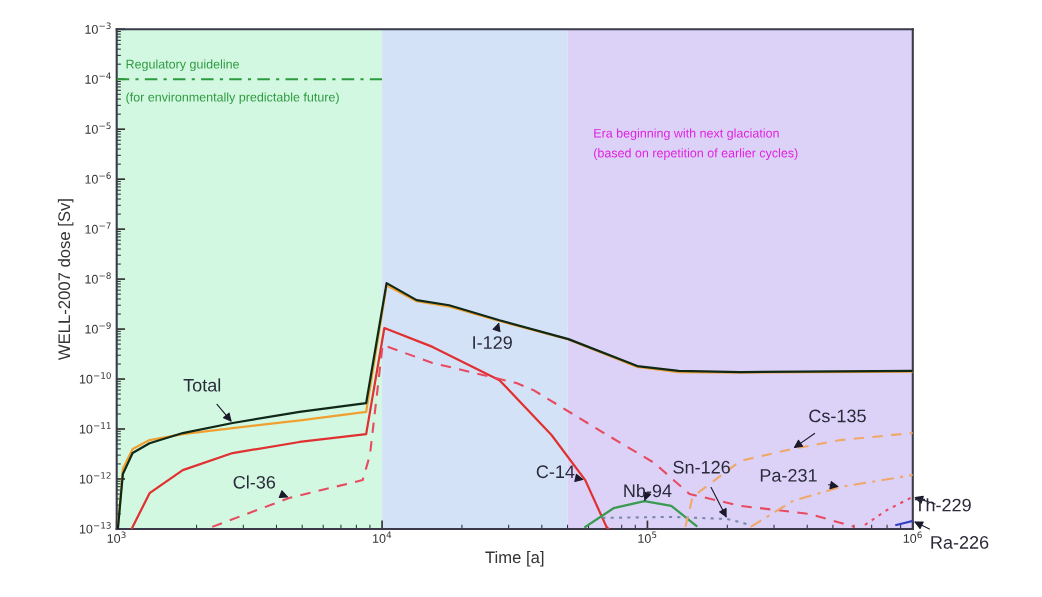  Describe the element at coordinates (95, 528) in the screenshot. I see `y-tick-label: 10$^{−13}$` at that location.